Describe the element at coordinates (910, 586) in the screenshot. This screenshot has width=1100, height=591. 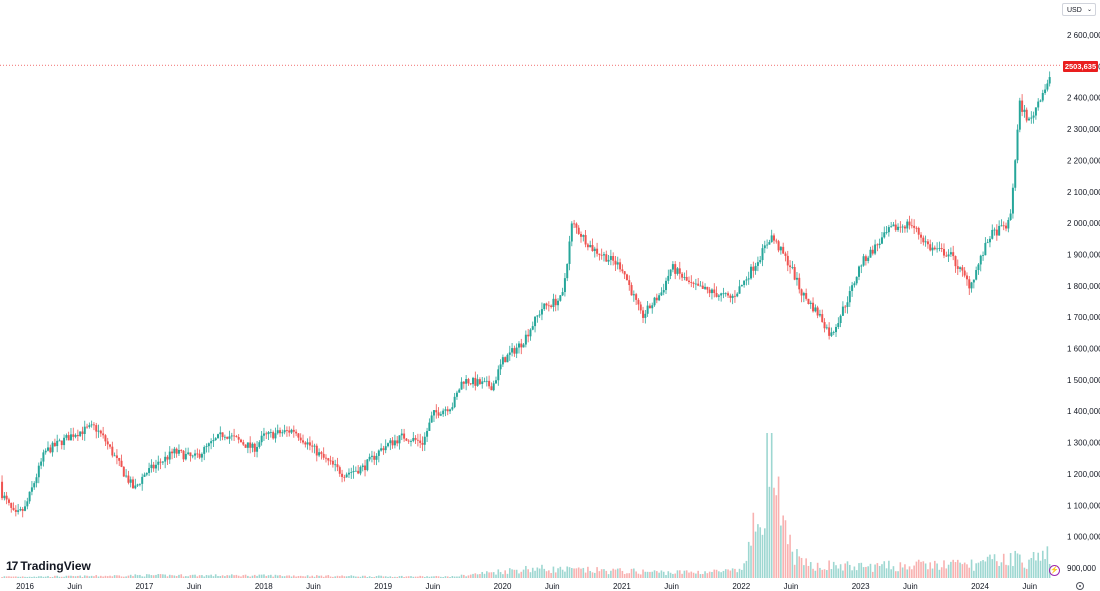
I see `x-tick-label: Juin` at that location.